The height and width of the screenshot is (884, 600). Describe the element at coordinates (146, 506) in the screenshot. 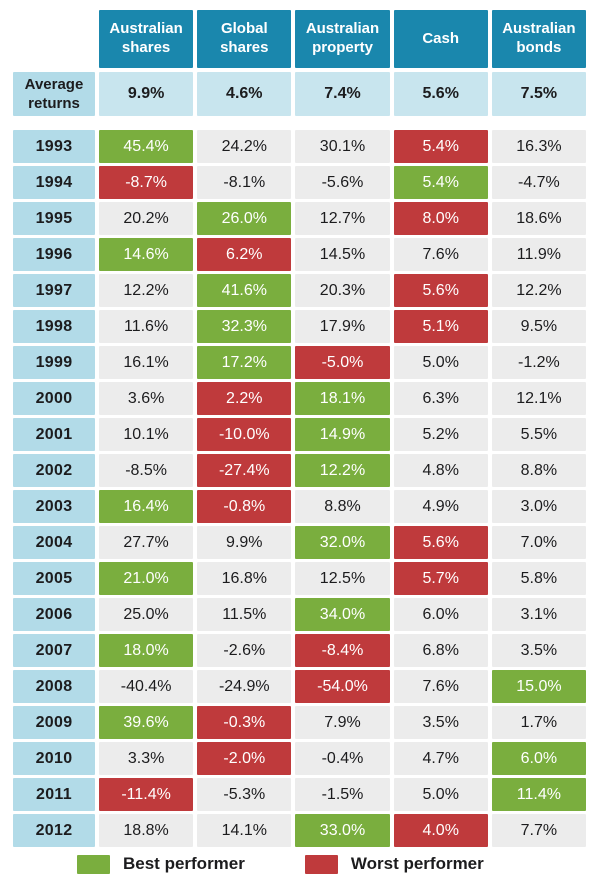

I see `best-performer-cell: 16.4%` at that location.